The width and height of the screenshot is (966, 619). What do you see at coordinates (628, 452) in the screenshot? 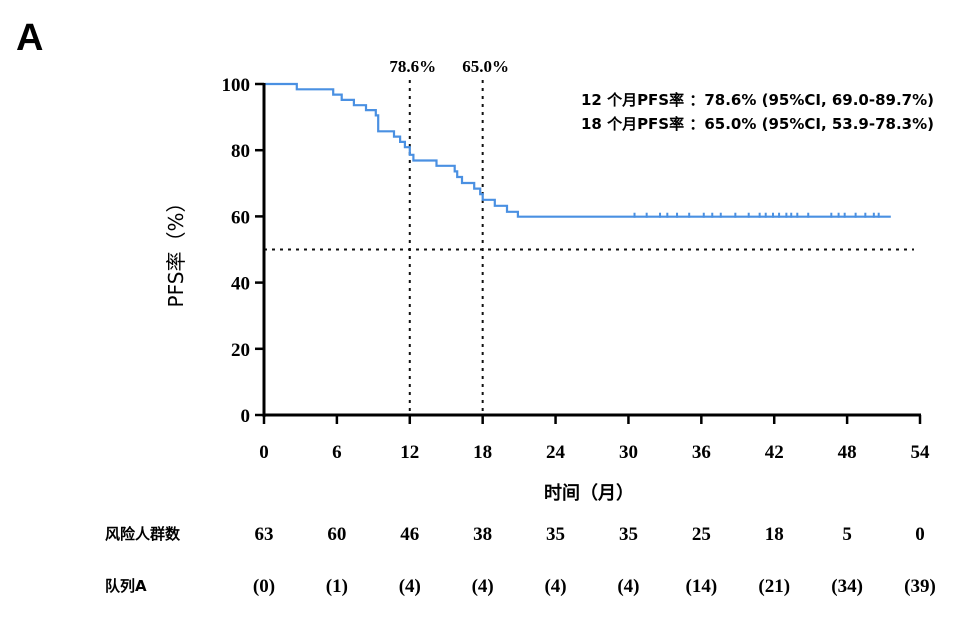
I see `x-tick-label: 30` at bounding box center [628, 452].